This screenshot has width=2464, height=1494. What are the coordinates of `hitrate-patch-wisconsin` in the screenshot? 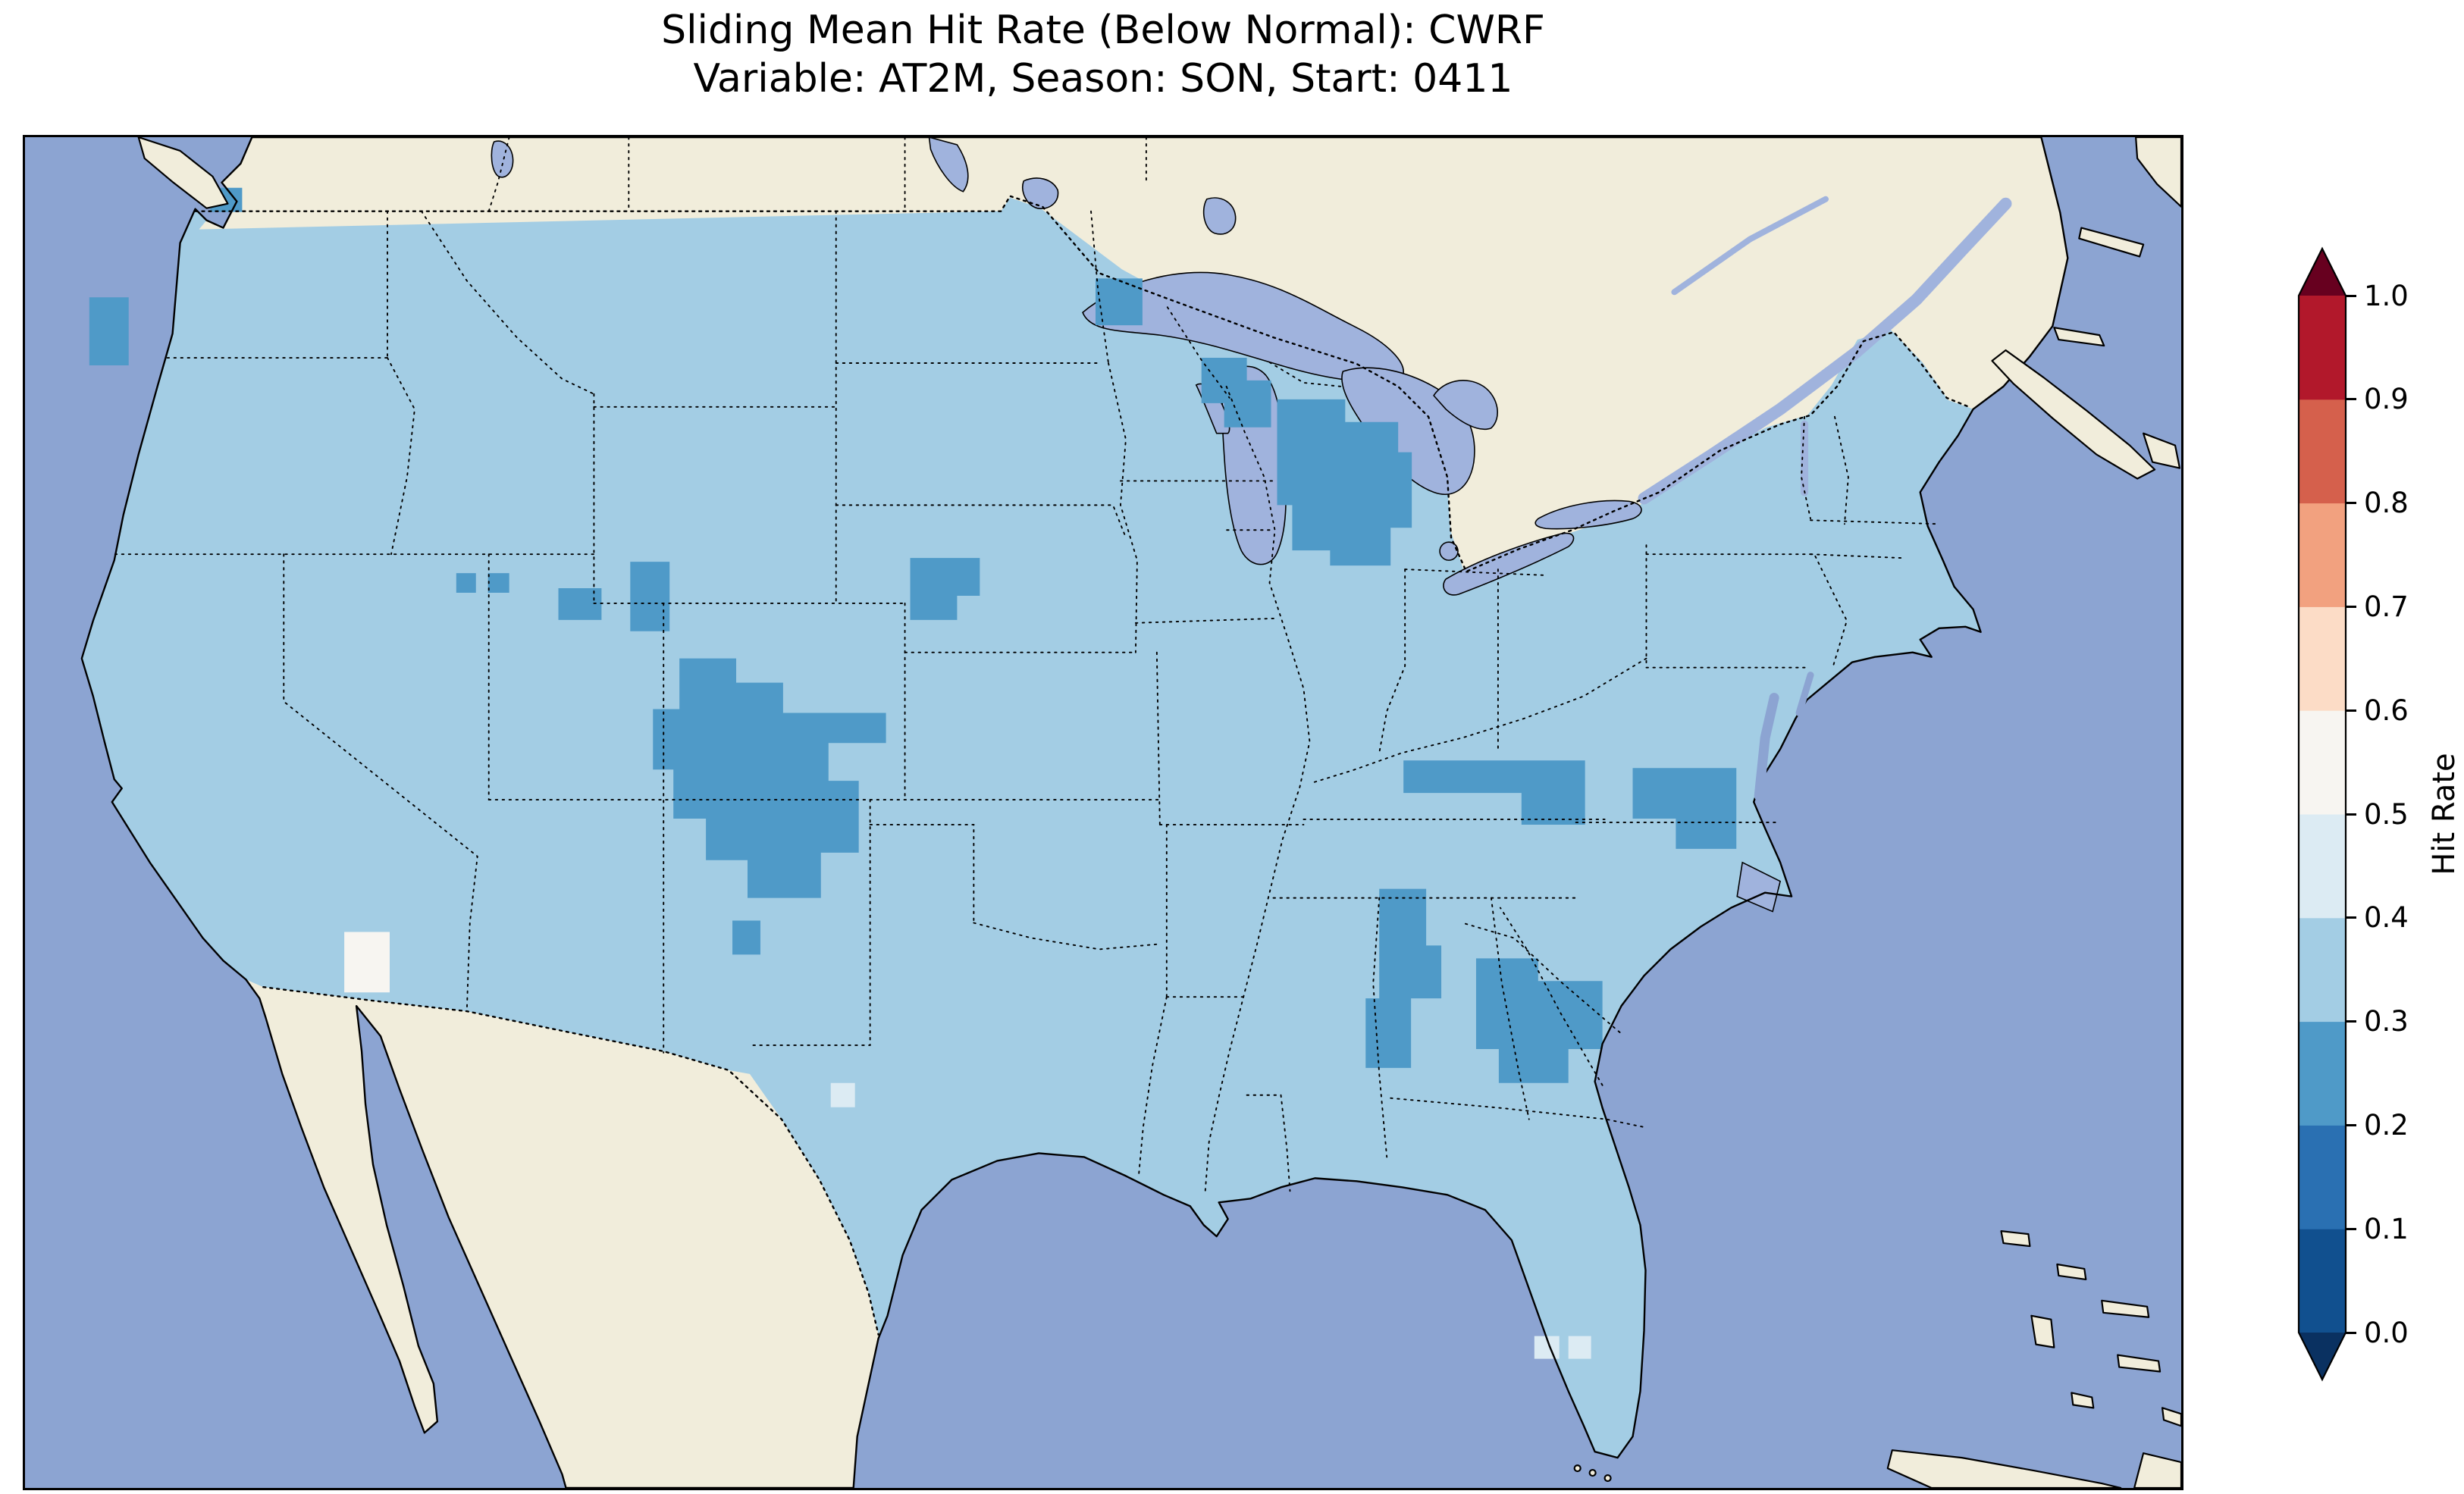 It's located at (1236, 393).